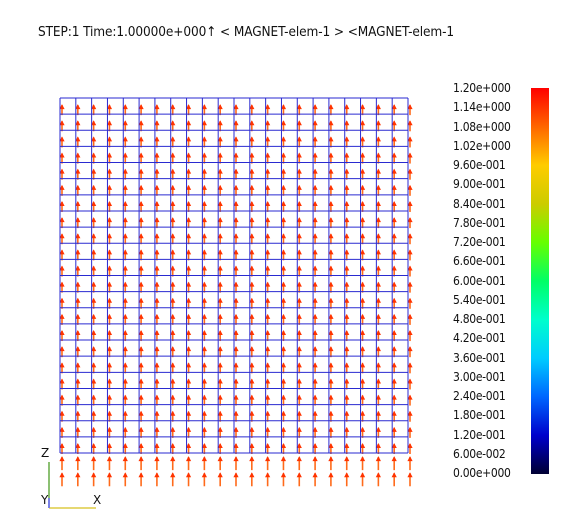 The height and width of the screenshot is (525, 582). Describe the element at coordinates (479, 357) in the screenshot. I see `legend-value-label: 3.60e-001` at that location.